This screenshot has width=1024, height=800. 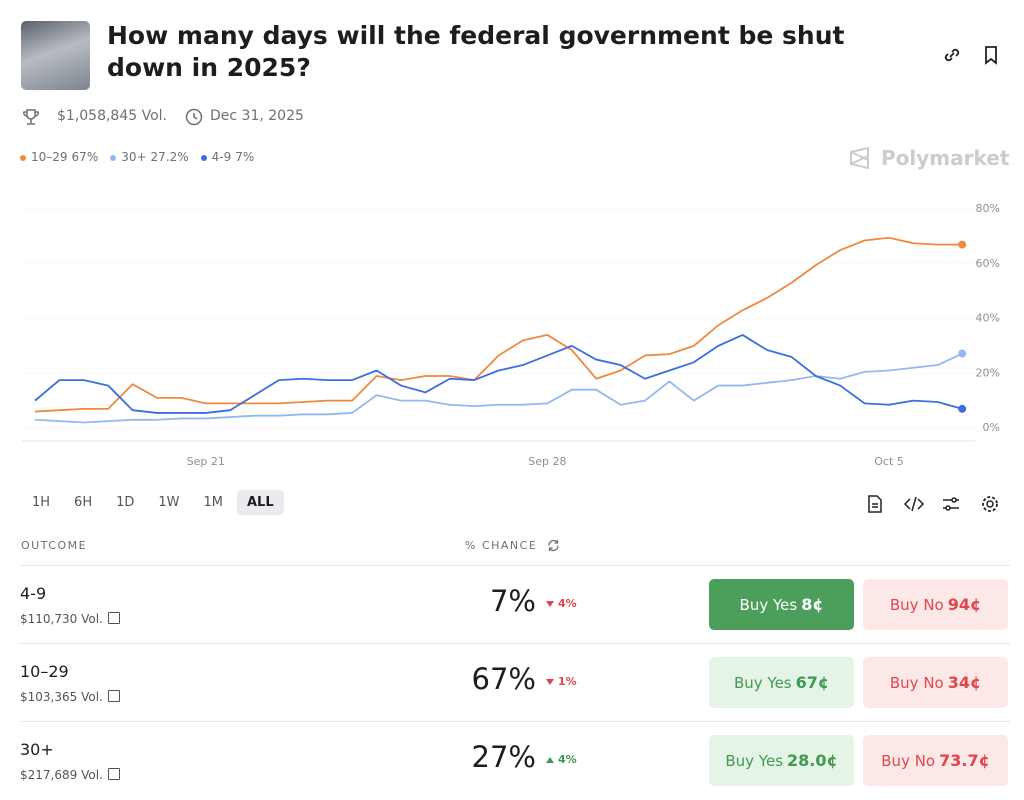 I want to click on refresh-icon, so click(x=553, y=545).